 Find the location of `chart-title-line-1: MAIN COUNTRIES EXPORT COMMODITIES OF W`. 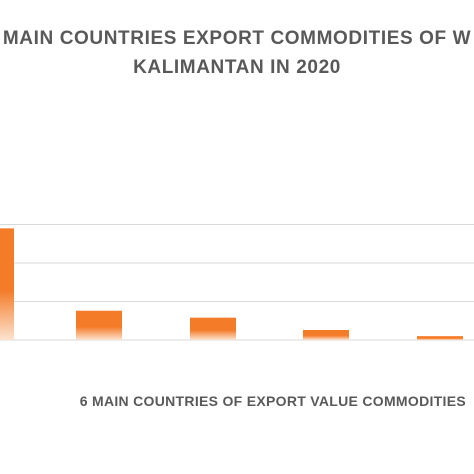

chart-title-line-1: MAIN COUNTRIES EXPORT COMMODITIES OF W is located at coordinates (237, 38).